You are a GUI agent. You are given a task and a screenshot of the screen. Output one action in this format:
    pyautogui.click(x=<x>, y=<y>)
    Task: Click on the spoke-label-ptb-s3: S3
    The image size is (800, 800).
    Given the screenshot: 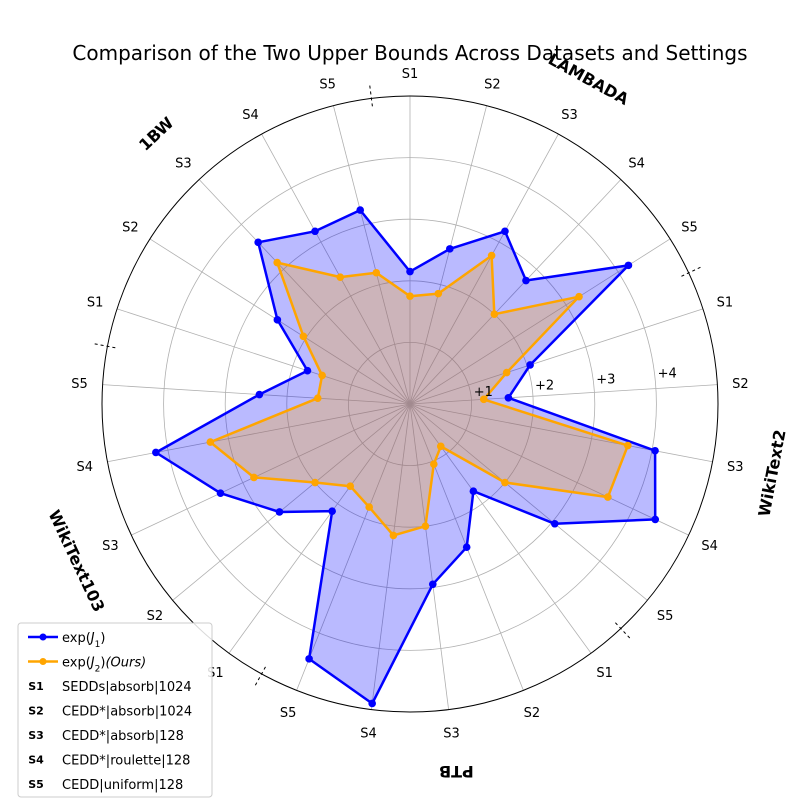 What is the action you would take?
    pyautogui.click(x=451, y=733)
    